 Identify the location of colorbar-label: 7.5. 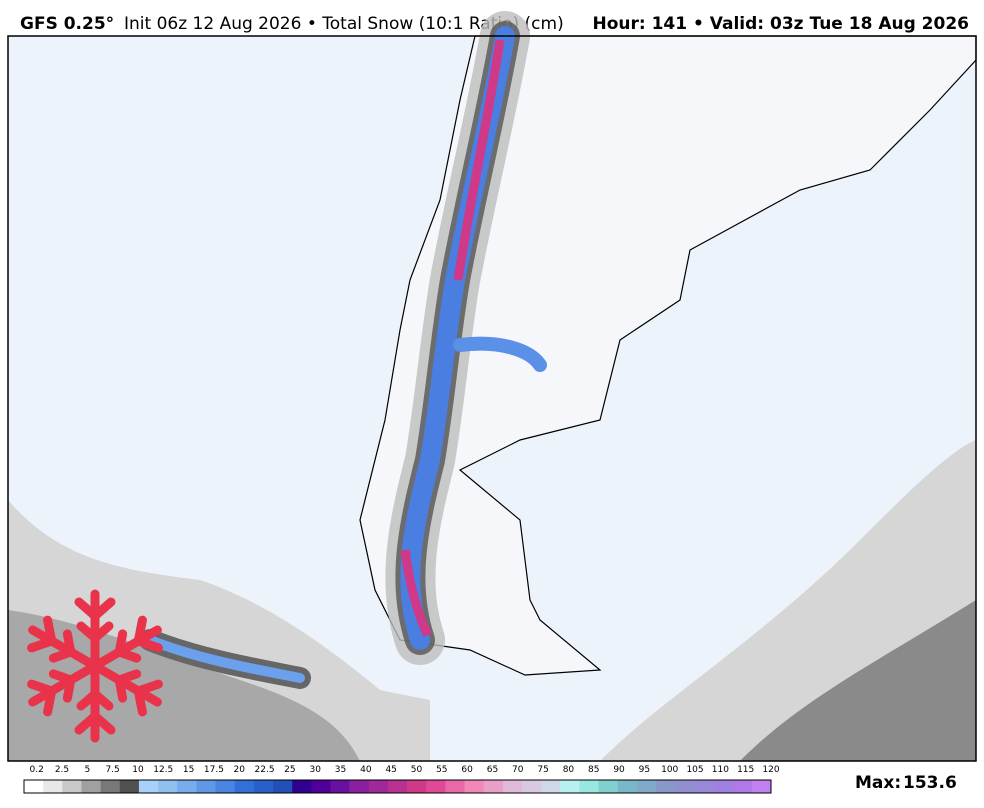
(112, 770).